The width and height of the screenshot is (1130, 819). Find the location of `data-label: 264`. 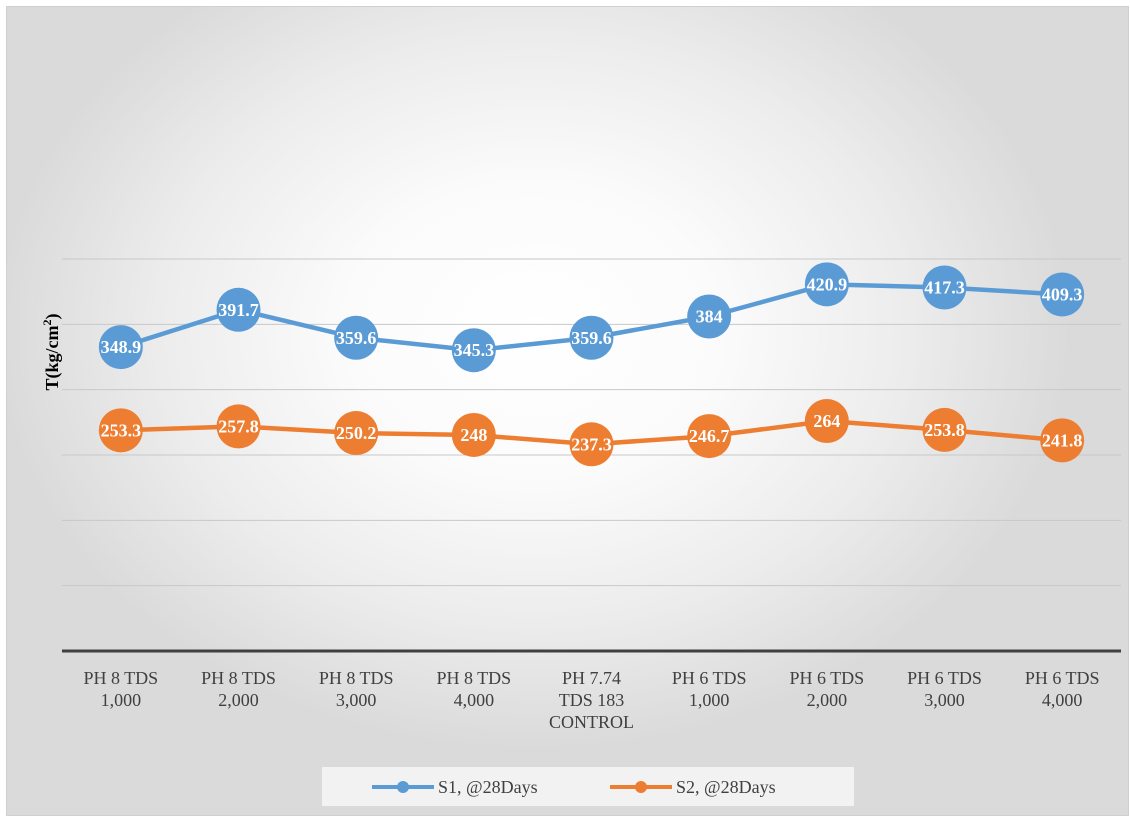

data-label: 264 is located at coordinates (826, 421).